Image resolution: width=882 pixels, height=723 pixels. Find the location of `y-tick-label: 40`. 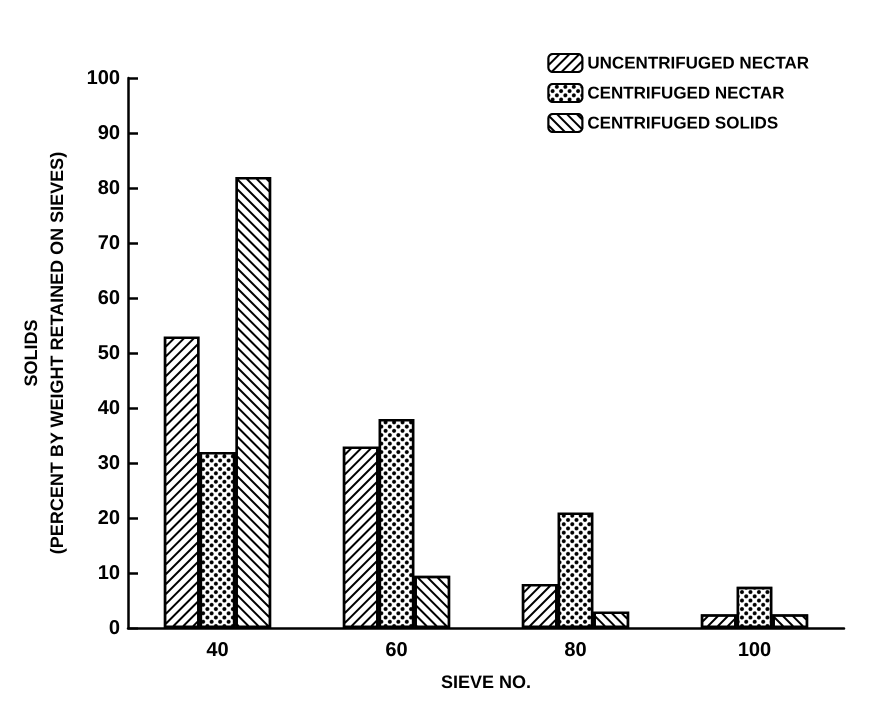

y-tick-label: 40 is located at coordinates (109, 408).